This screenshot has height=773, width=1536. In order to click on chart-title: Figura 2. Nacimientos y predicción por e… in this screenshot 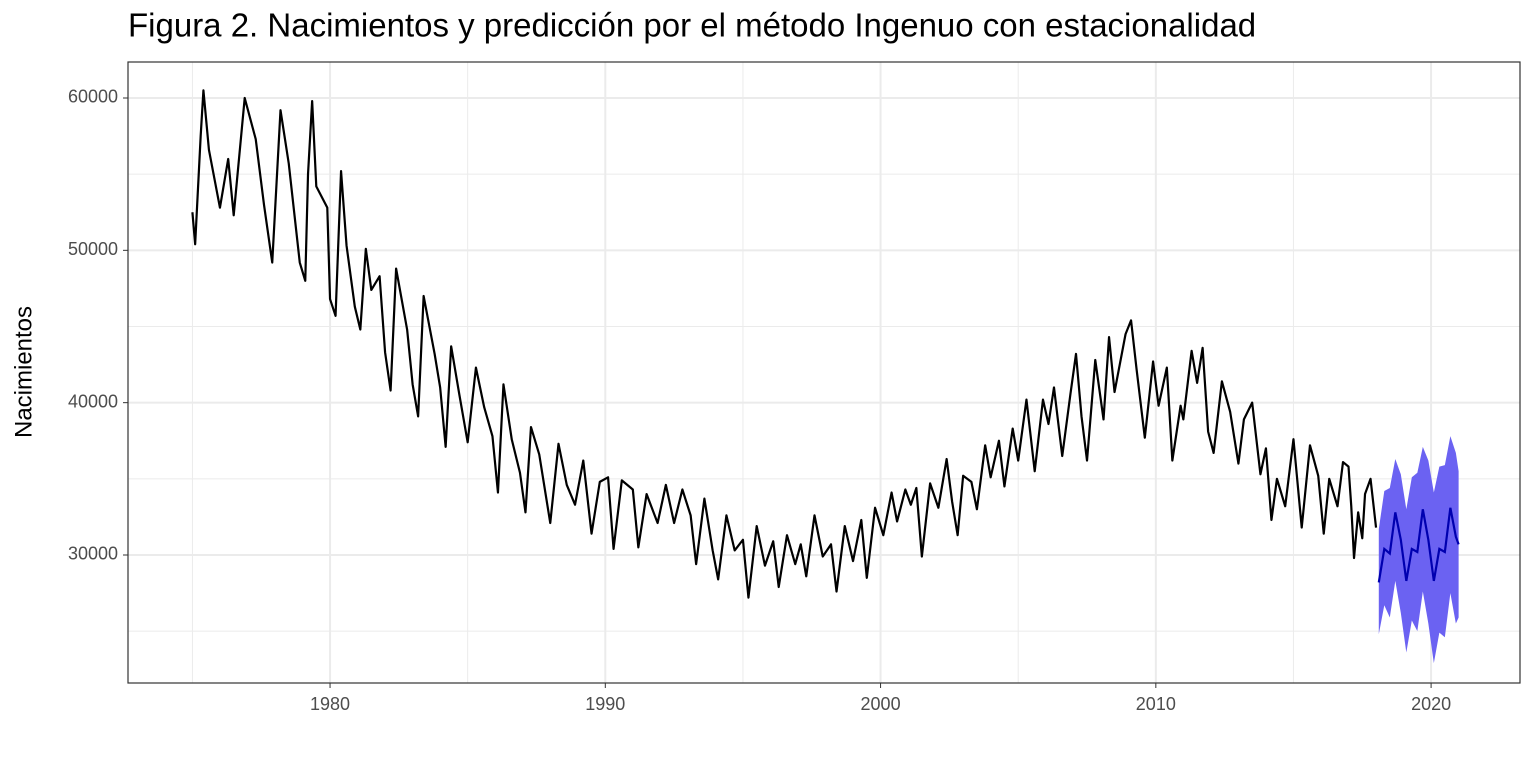, I will do `click(692, 25)`.